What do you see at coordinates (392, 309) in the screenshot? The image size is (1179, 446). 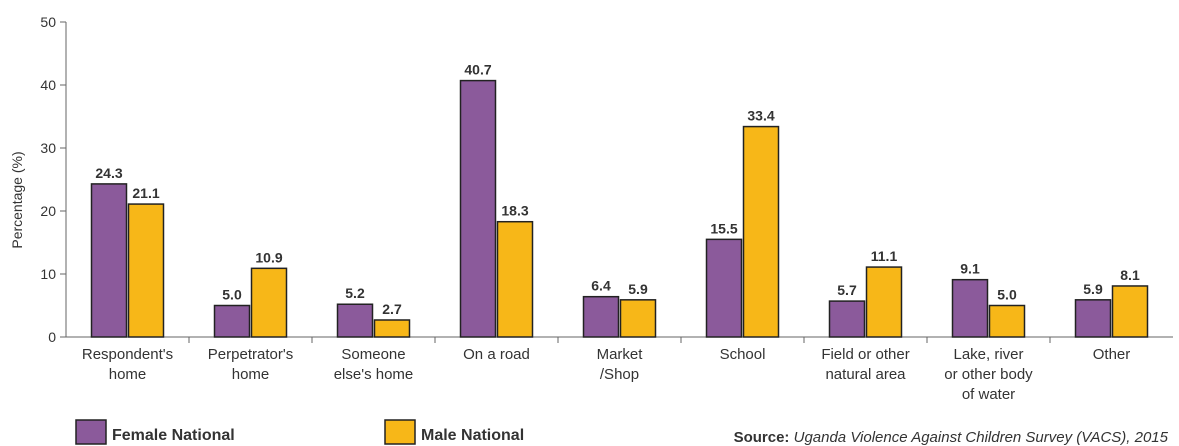 I see `data-label: 2.7` at bounding box center [392, 309].